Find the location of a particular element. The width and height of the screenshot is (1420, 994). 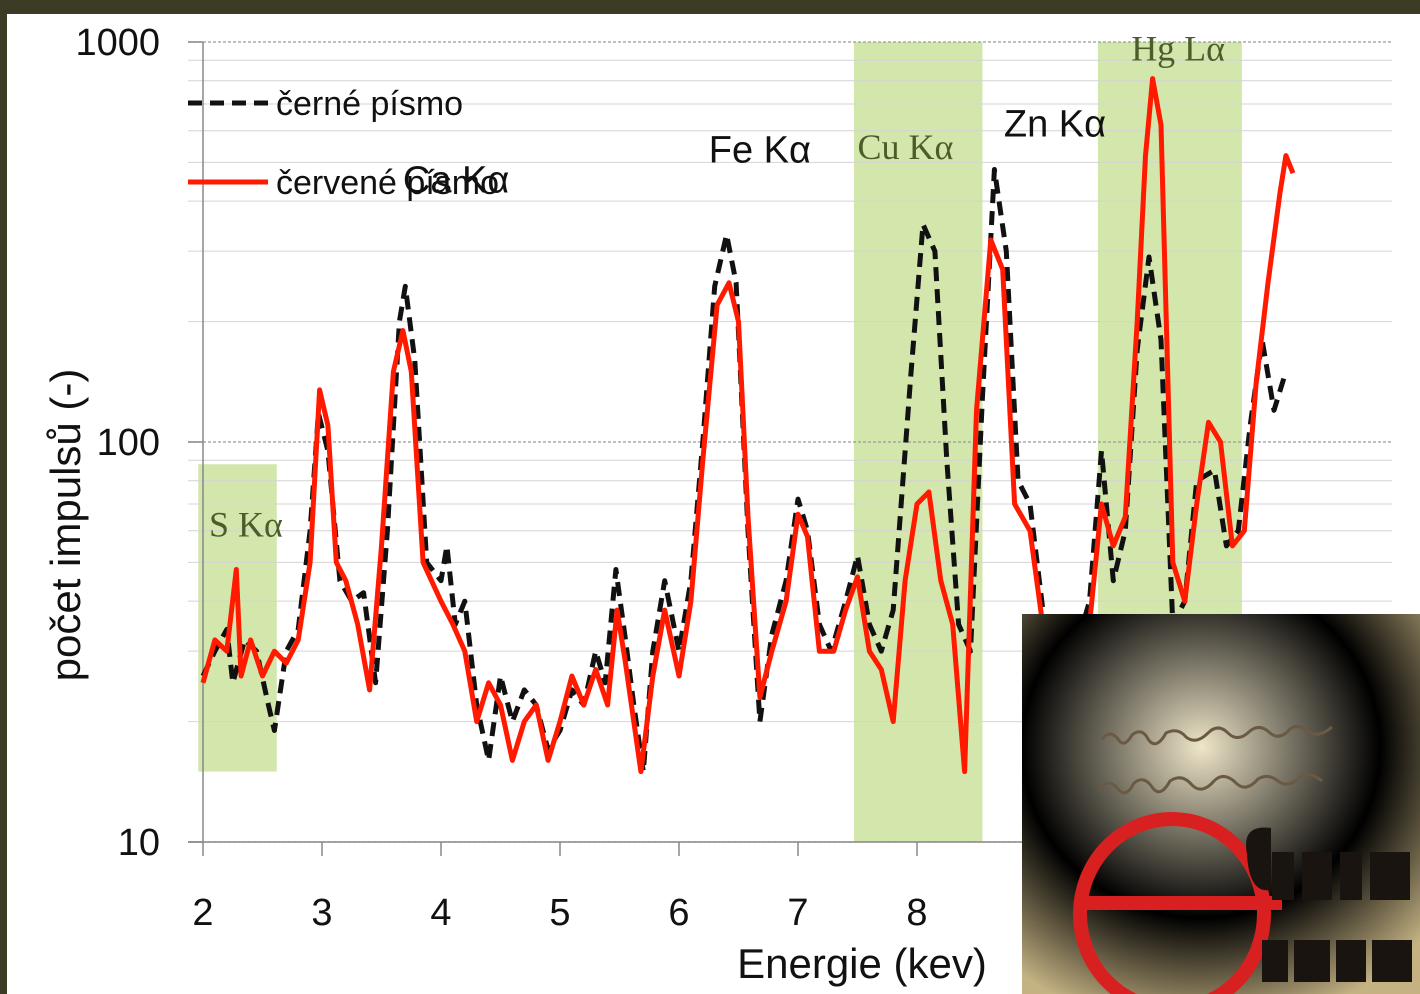

slide-top-border is located at coordinates (710, 7).